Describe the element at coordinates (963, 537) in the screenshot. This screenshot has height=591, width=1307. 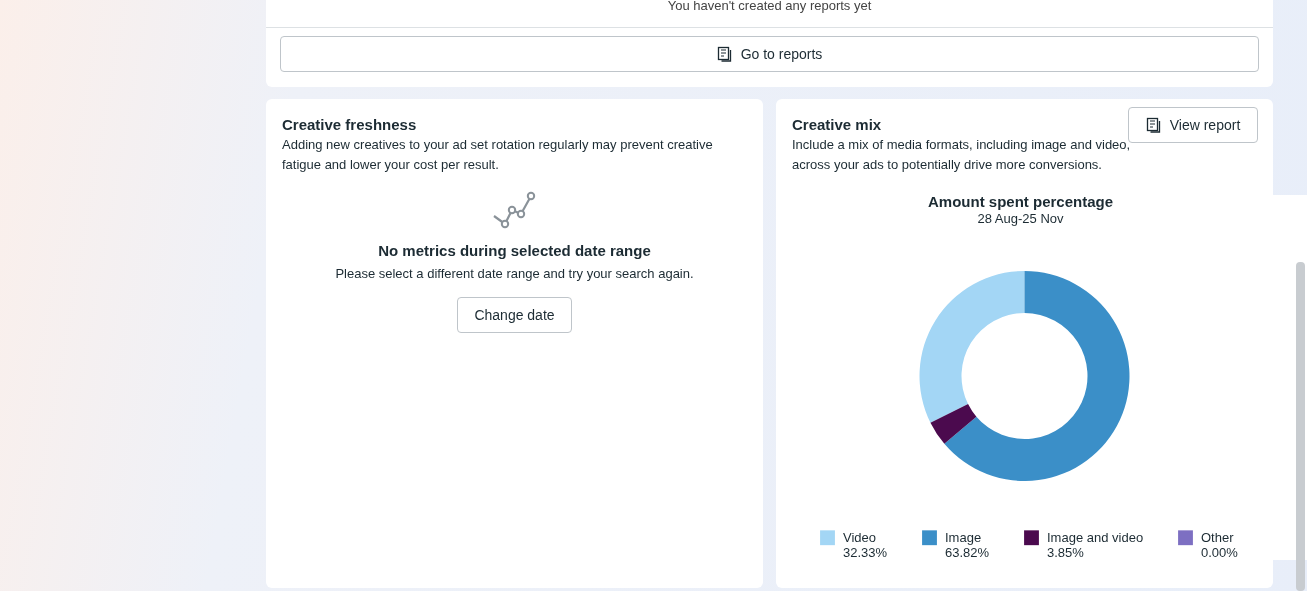
I see `legend-label: Image` at that location.